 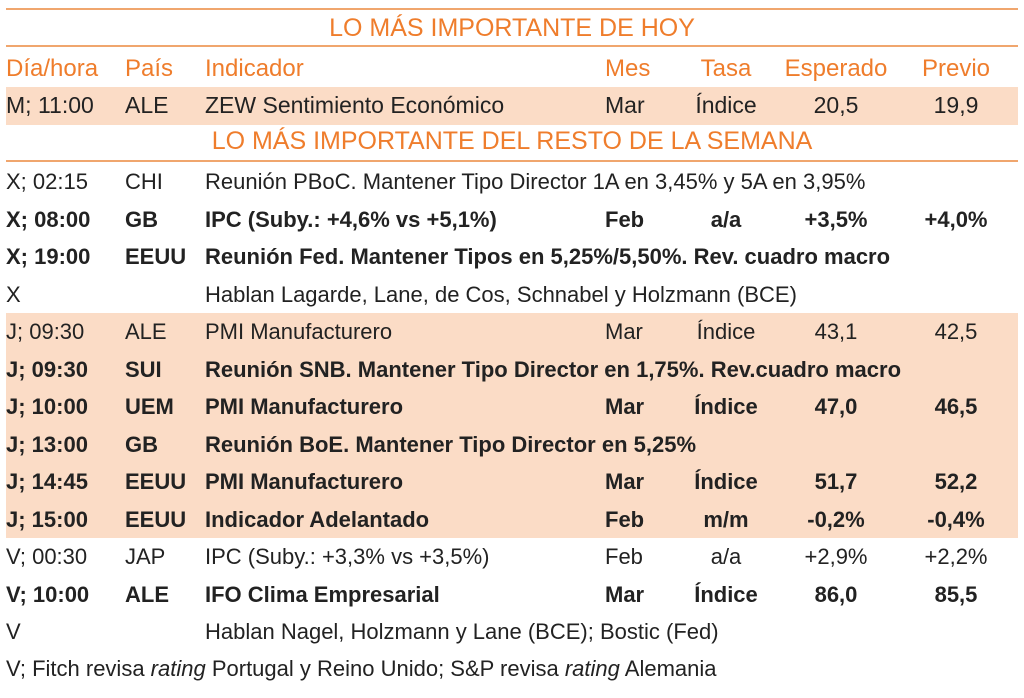 I want to click on day: J; 13:00, so click(x=47, y=444).